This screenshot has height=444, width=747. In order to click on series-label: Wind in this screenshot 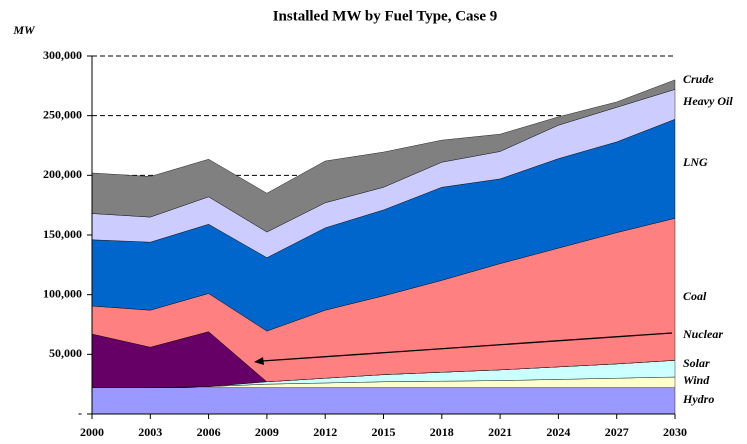, I will do `click(696, 380)`.